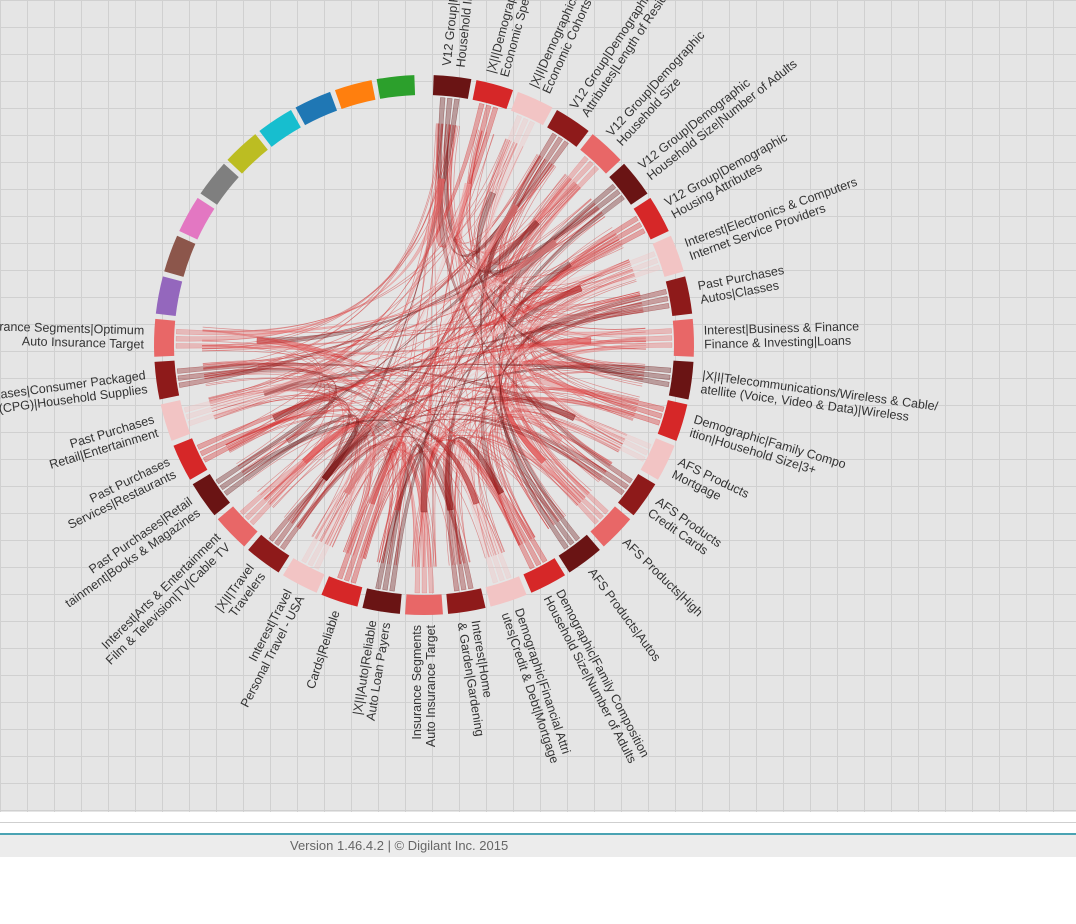 This screenshot has width=1076, height=924. I want to click on chord-arc-x-i-auto-reliable-auto-loan-payers, so click(382, 601).